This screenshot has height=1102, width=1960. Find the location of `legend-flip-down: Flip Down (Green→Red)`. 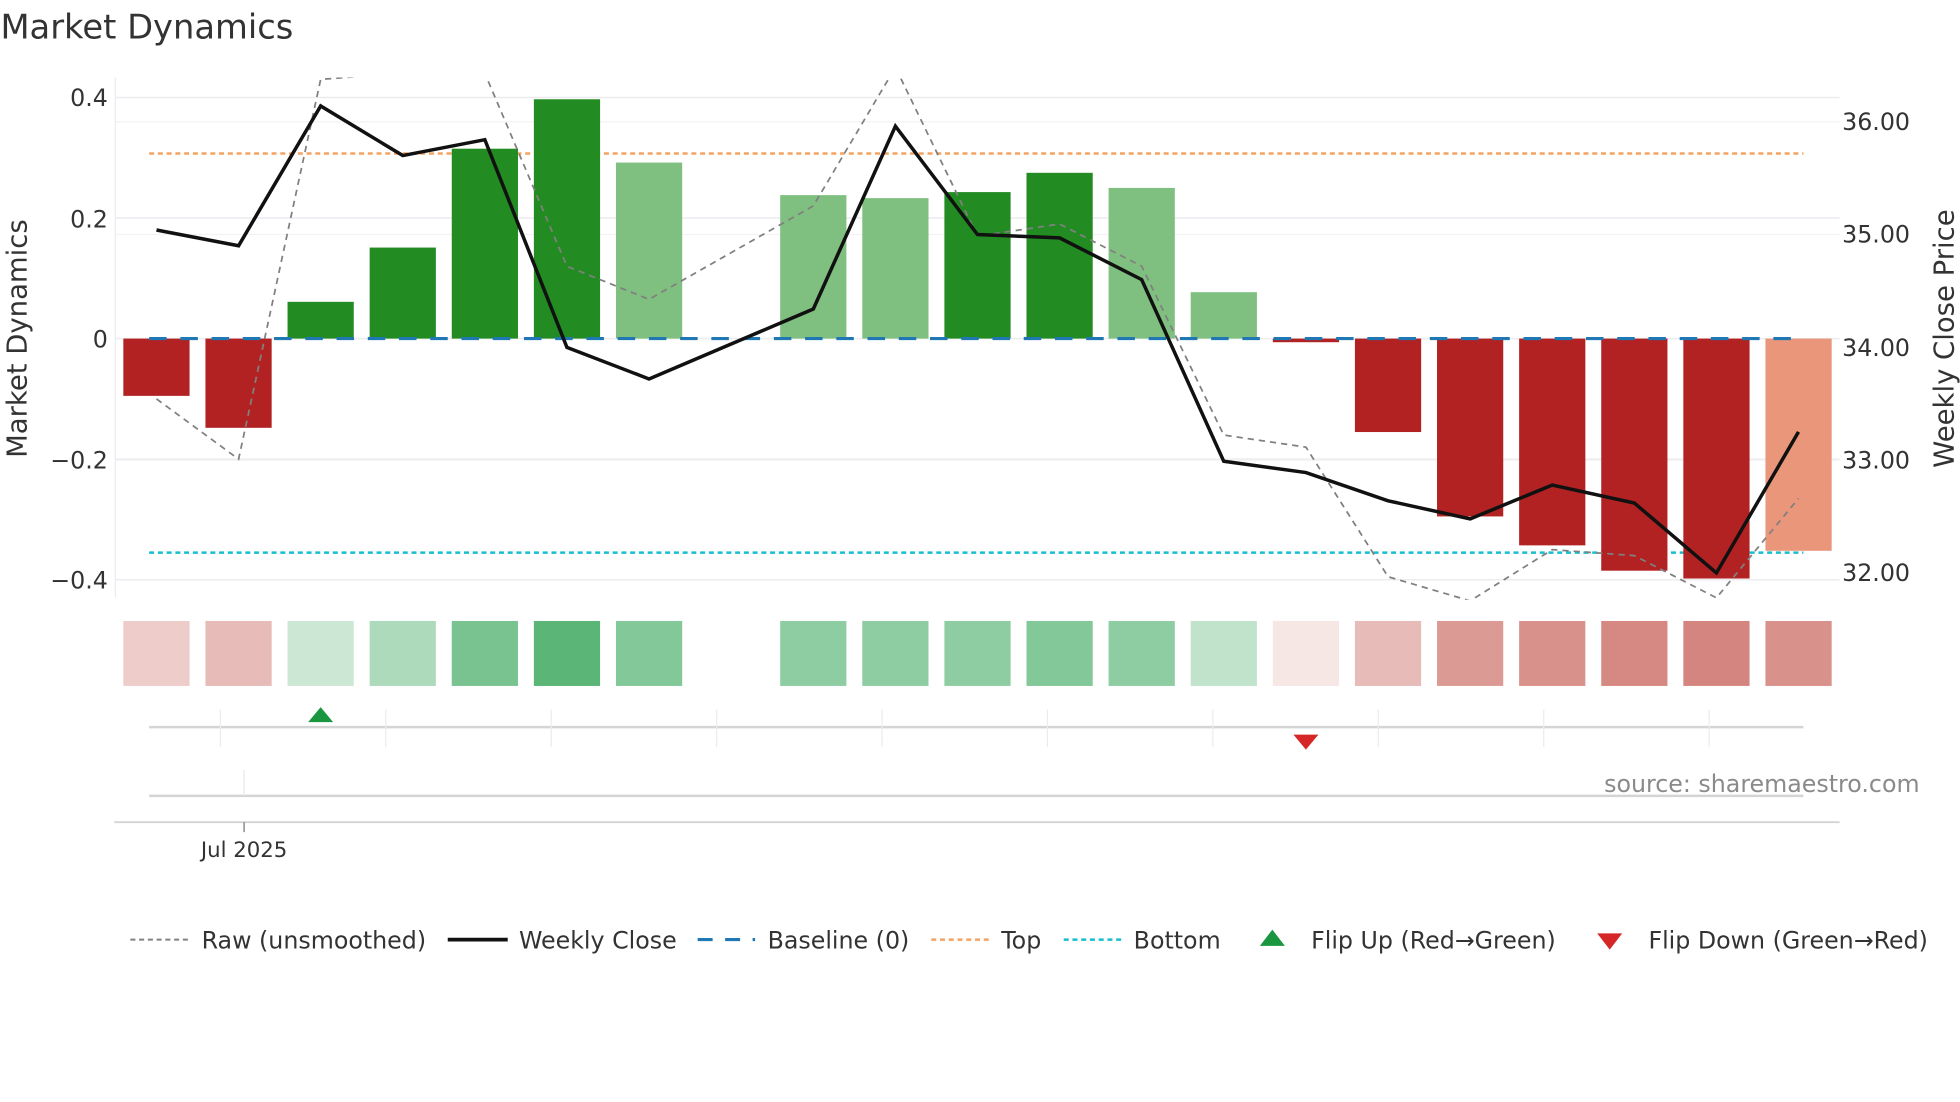

legend-flip-down: Flip Down (Green→Red) is located at coordinates (1787, 940).